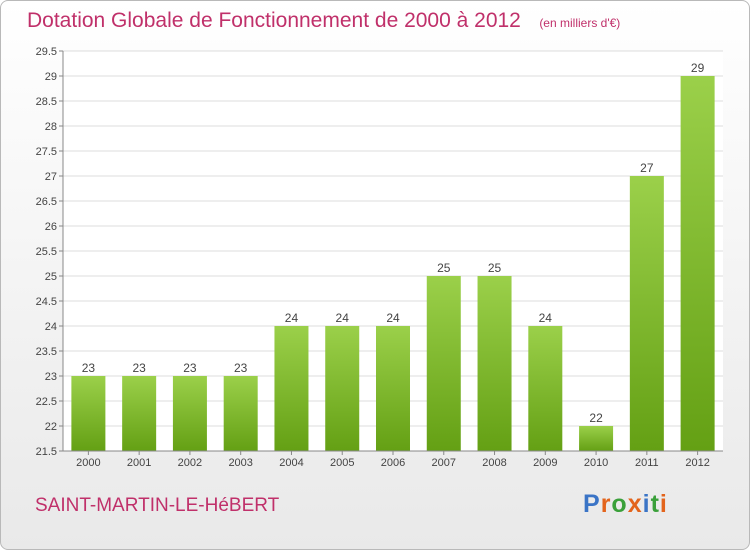 The height and width of the screenshot is (550, 750). Describe the element at coordinates (46, 52) in the screenshot. I see `y-tick-label: 29.5` at that location.